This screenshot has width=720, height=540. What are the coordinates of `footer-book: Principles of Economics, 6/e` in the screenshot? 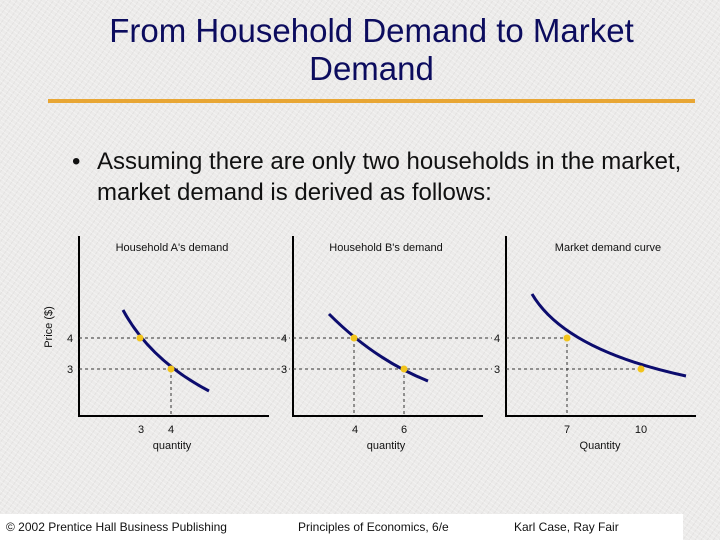 It's located at (373, 527).